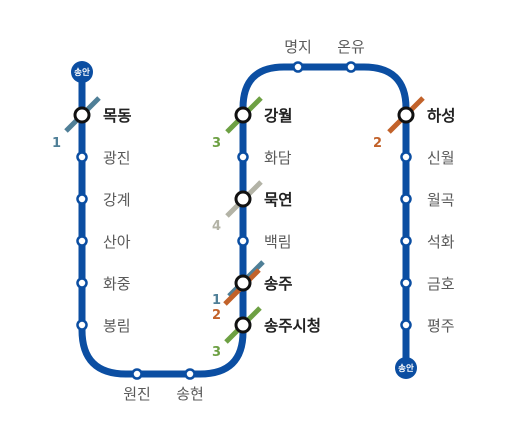 This screenshot has height=442, width=512. Describe the element at coordinates (292, 325) in the screenshot. I see `station-label-songju-sicheong: 송주시청` at that location.